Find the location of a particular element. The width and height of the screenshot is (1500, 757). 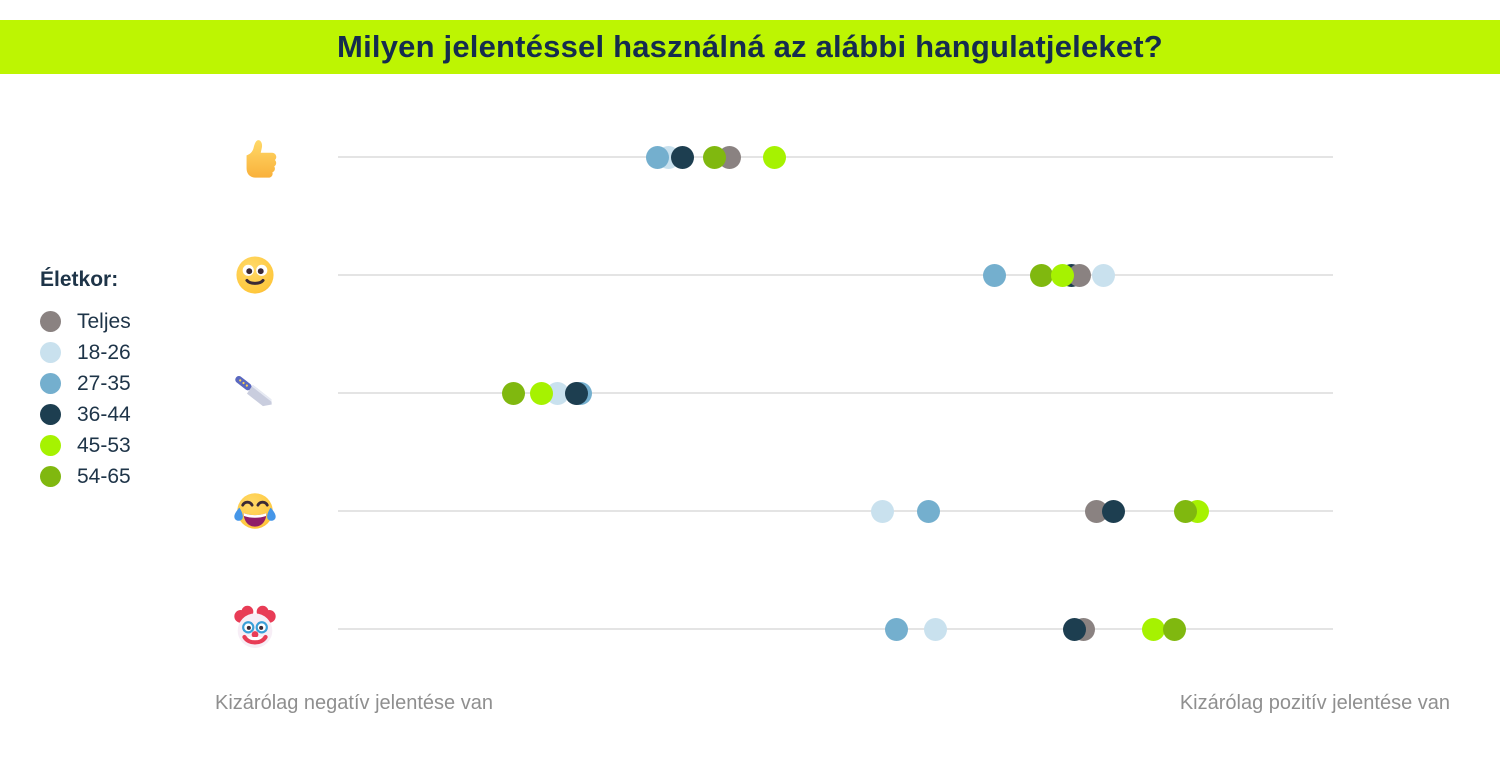

legend-item: 18-26 is located at coordinates (85, 352).